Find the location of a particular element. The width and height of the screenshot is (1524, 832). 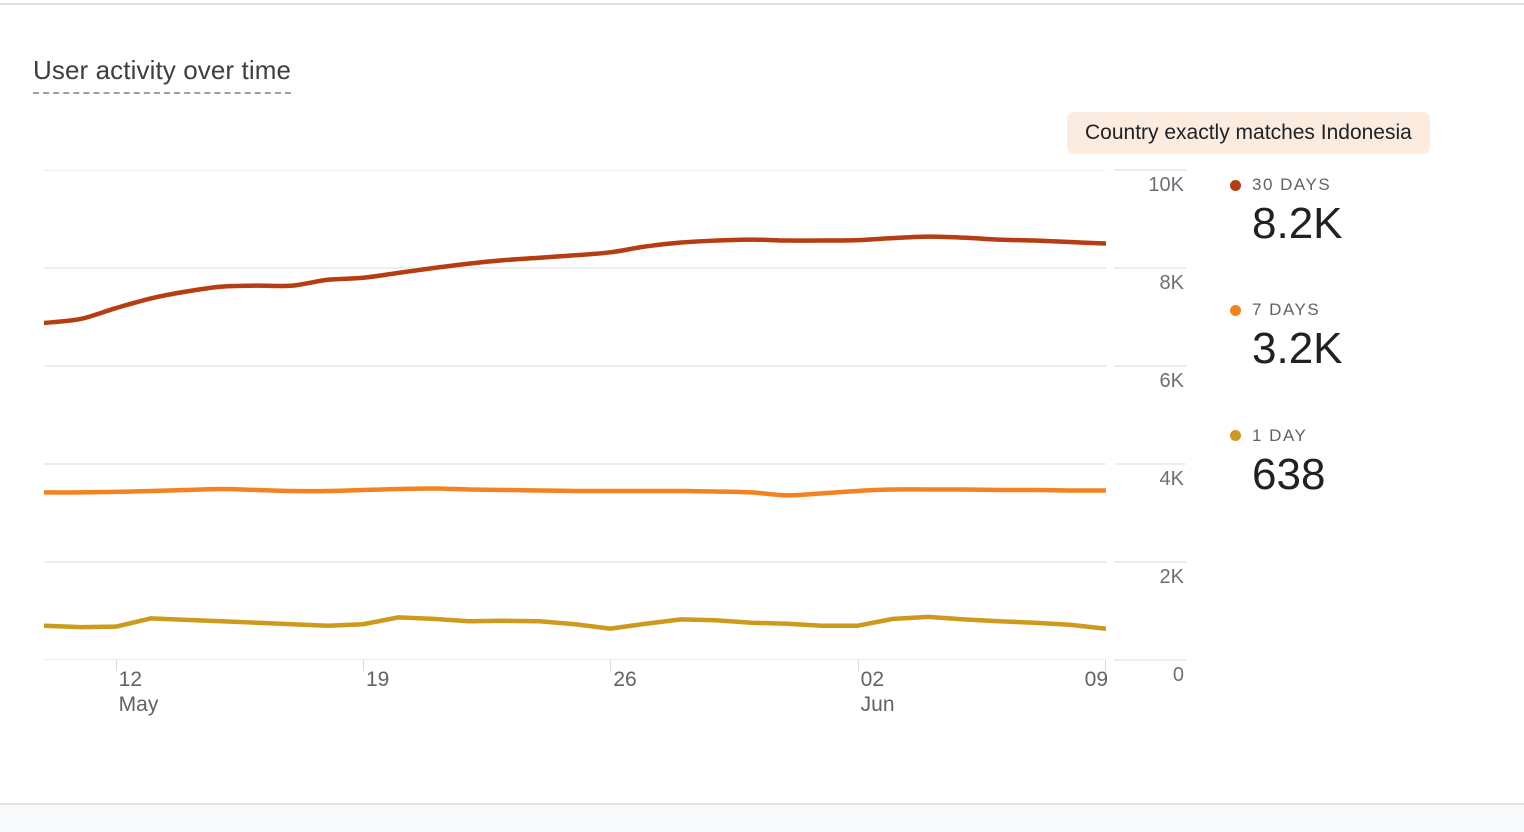

stat-label: 7 DAYS is located at coordinates (1286, 310).